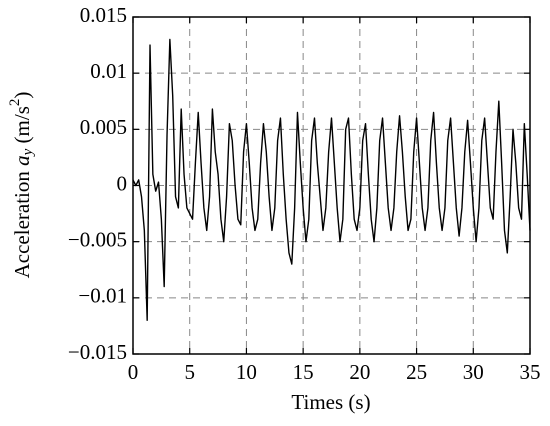 The image size is (550, 426). Describe the element at coordinates (28, 152) in the screenshot. I see `y-label-part: y` at that location.